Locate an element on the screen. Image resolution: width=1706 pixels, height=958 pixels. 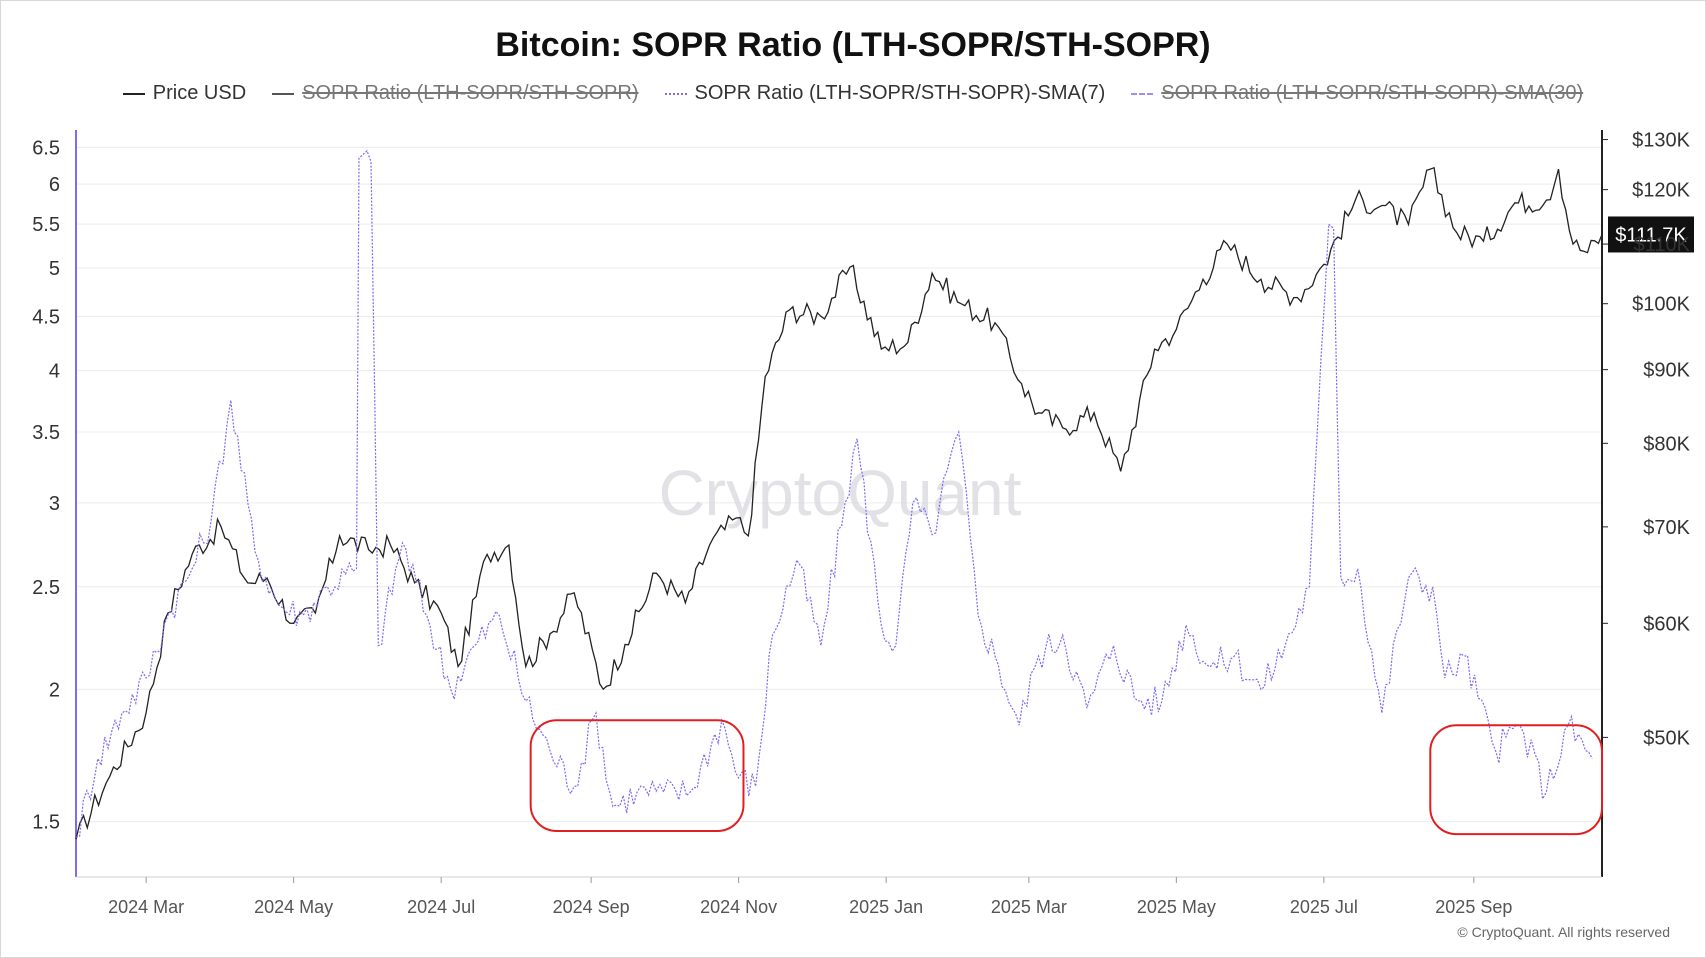
legend-item-price: Price USD is located at coordinates (184, 93).